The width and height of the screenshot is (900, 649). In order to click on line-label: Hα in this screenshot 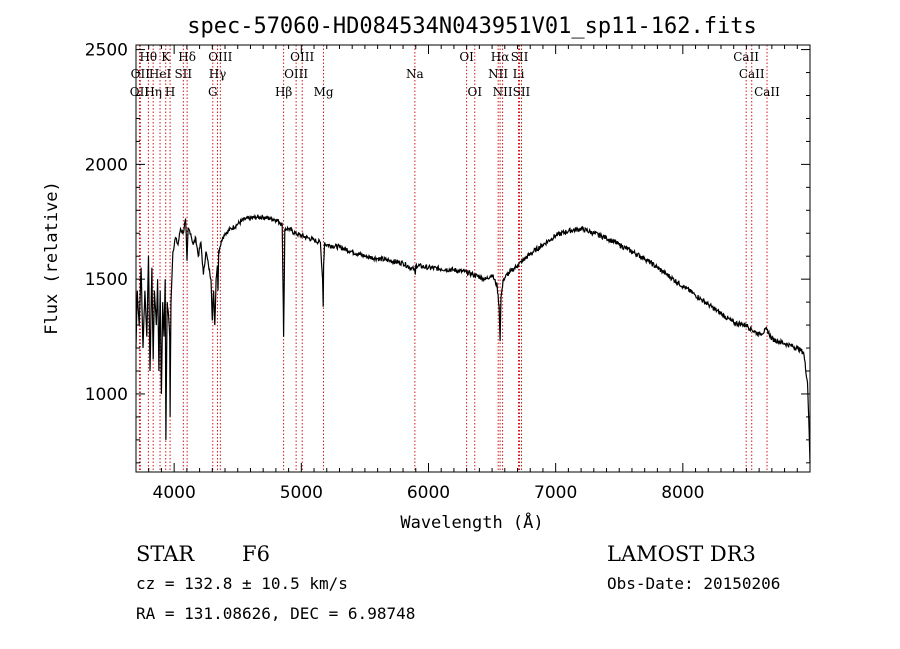, I will do `click(500, 57)`.